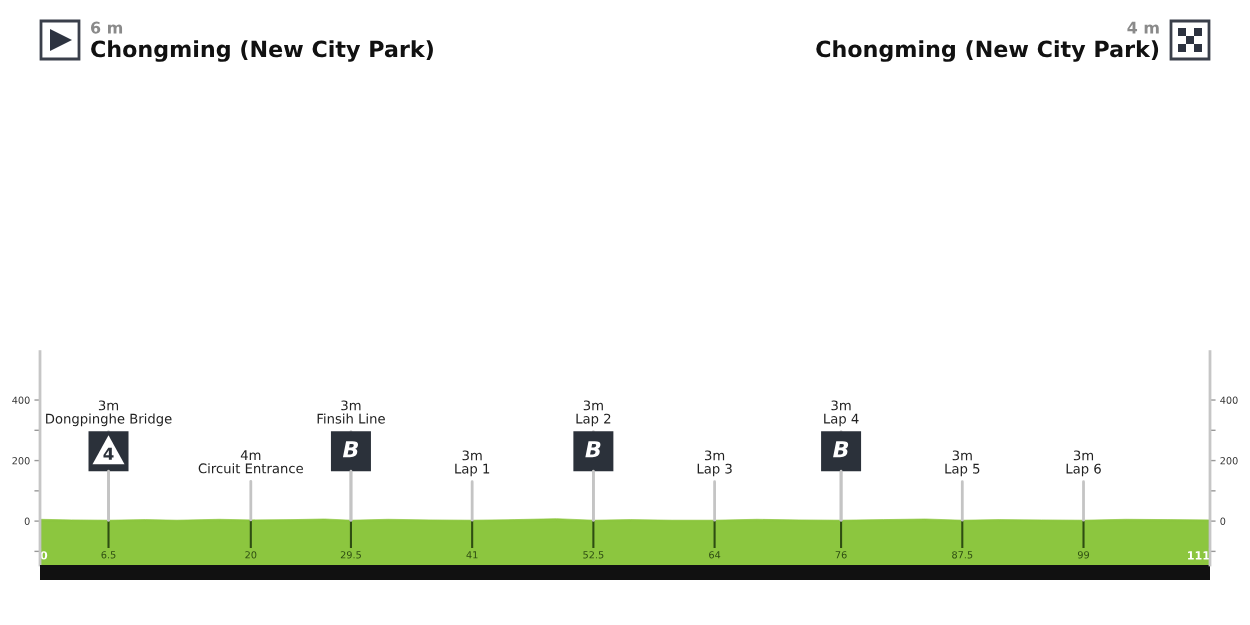  What do you see at coordinates (841, 413) in the screenshot?
I see `annotation: 3m Lap 4` at bounding box center [841, 413].